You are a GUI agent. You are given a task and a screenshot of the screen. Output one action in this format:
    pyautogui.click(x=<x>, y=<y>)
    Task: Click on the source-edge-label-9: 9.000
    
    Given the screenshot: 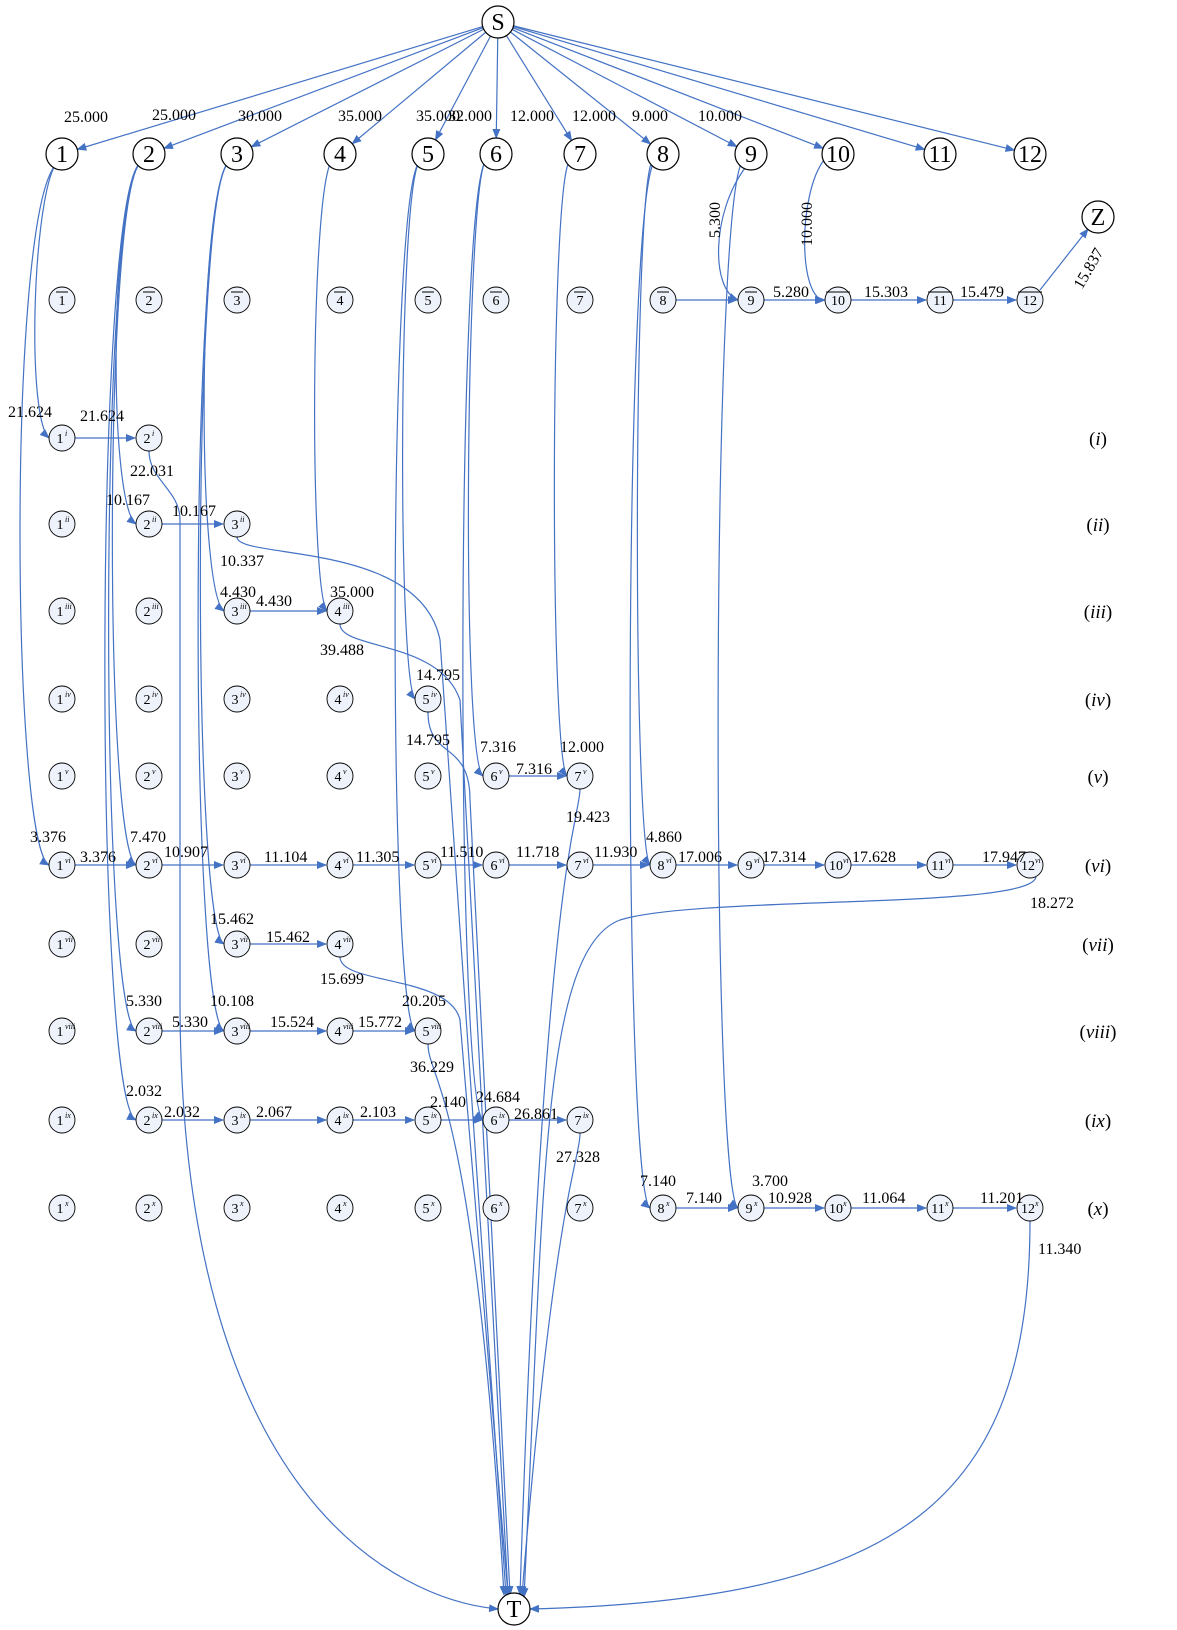 What is the action you would take?
    pyautogui.click(x=650, y=116)
    